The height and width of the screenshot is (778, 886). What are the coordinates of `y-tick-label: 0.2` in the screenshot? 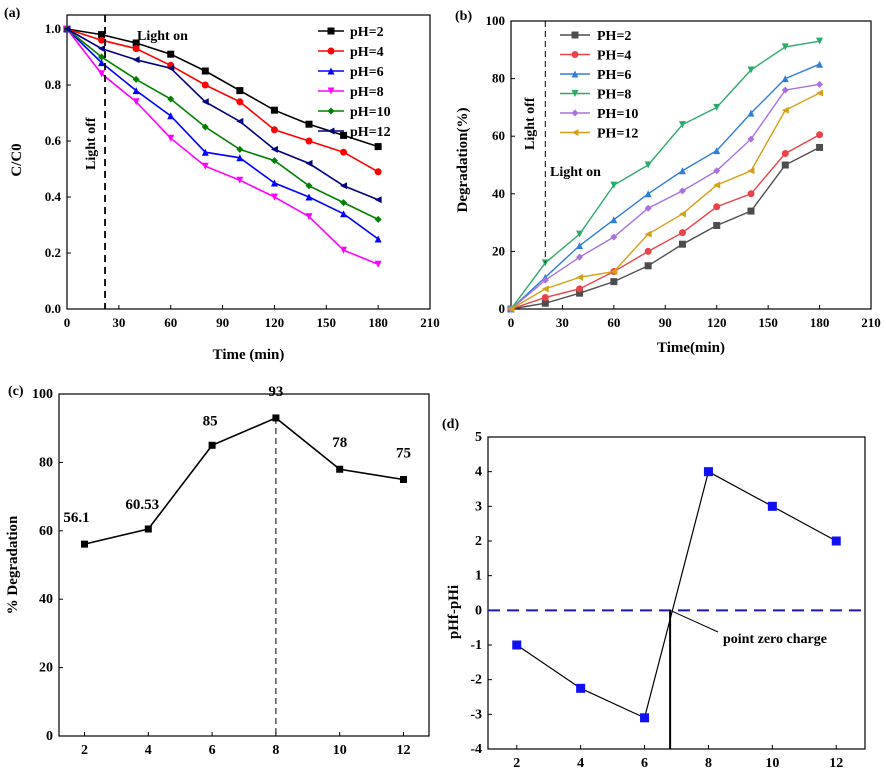 It's located at (53, 252).